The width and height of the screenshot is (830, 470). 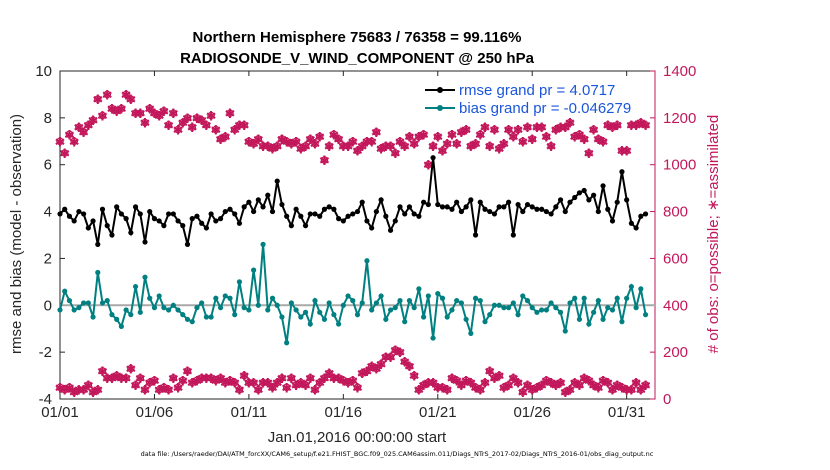 I want to click on x-tick-label: 01/11, so click(x=249, y=412).